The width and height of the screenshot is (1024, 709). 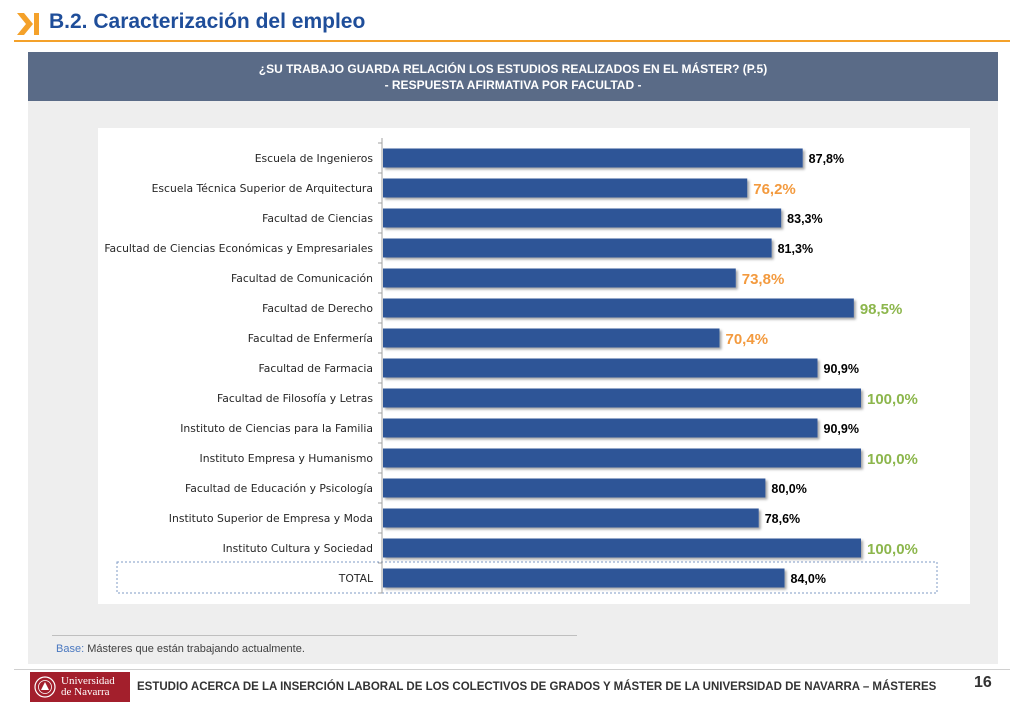 I want to click on logo-wordmark: Universidad de Navarra, so click(x=88, y=686).